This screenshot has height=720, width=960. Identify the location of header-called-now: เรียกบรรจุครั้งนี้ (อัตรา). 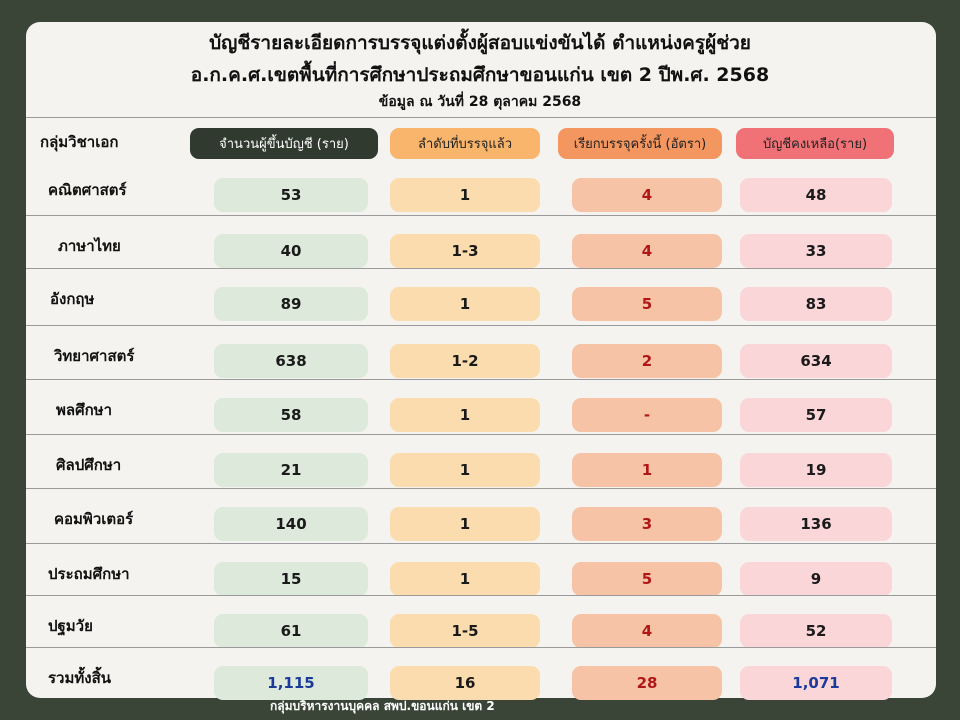
(640, 143).